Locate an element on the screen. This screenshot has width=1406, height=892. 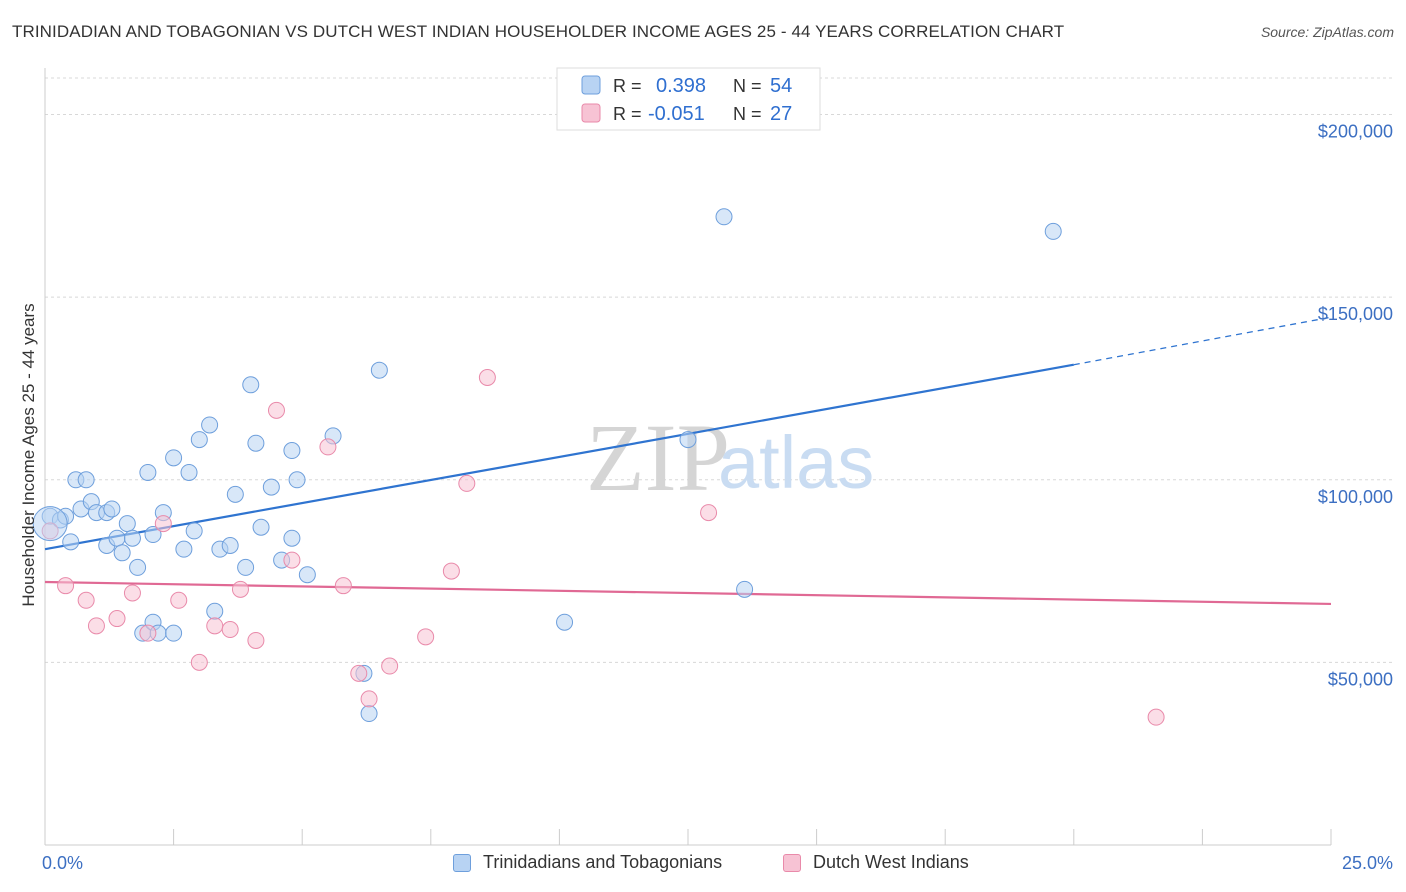
y-tick-label: $100,000 is located at coordinates (1355, 497).